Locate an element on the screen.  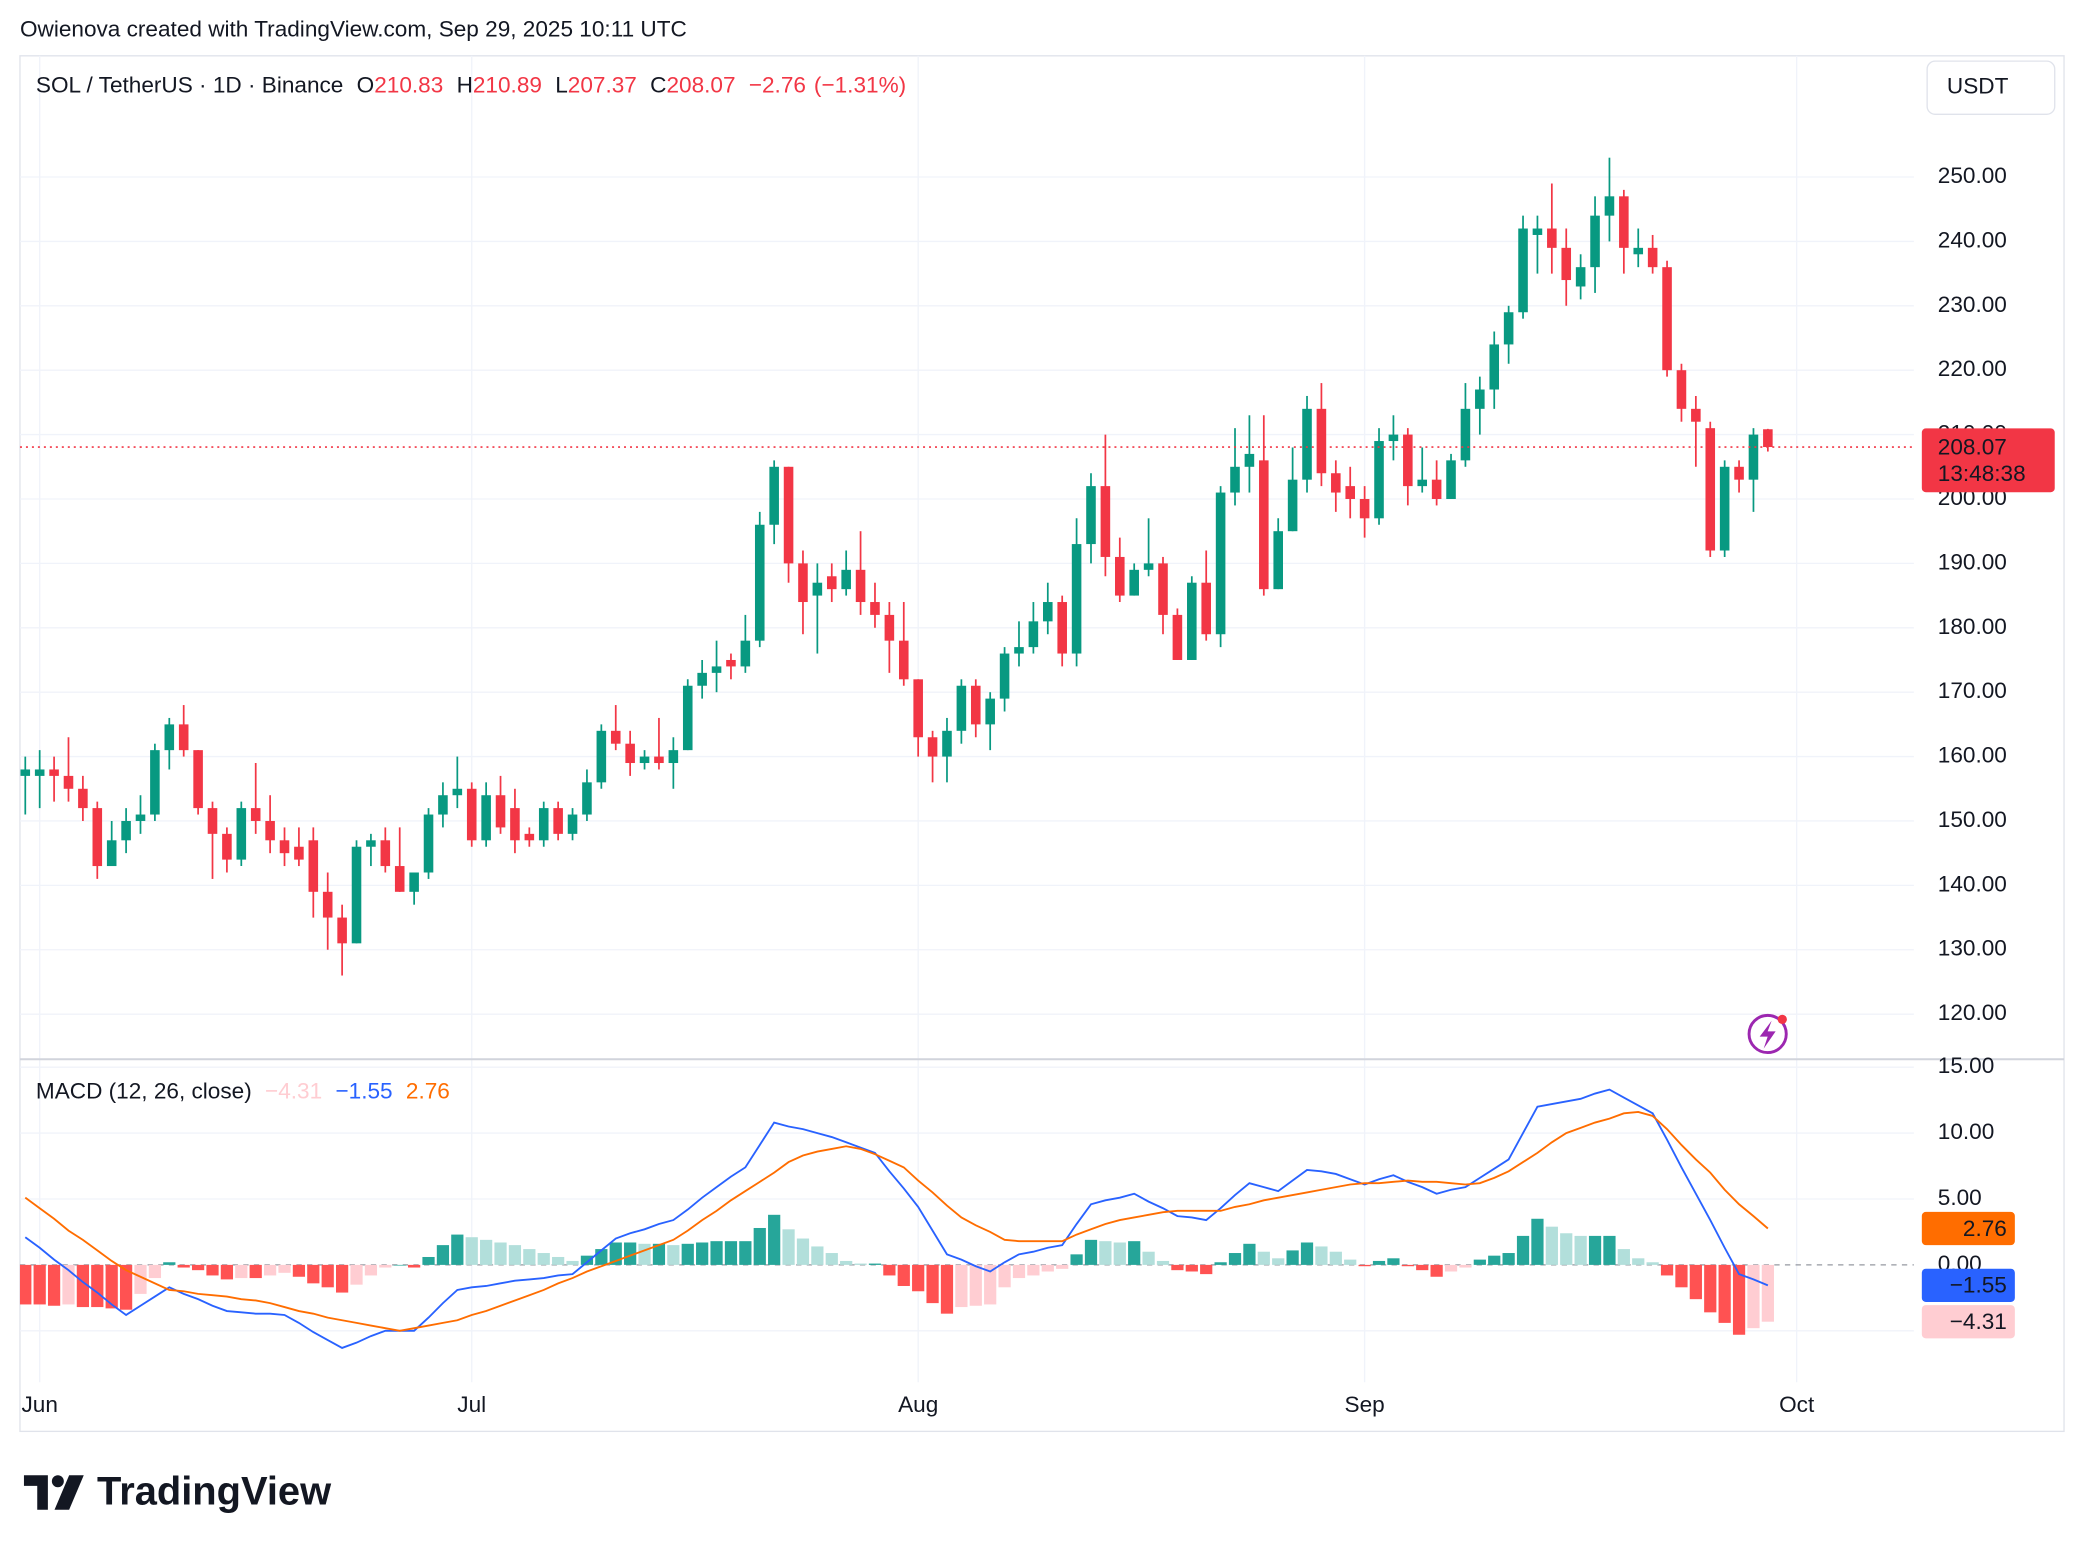
alert-icon is located at coordinates (1767, 1034).